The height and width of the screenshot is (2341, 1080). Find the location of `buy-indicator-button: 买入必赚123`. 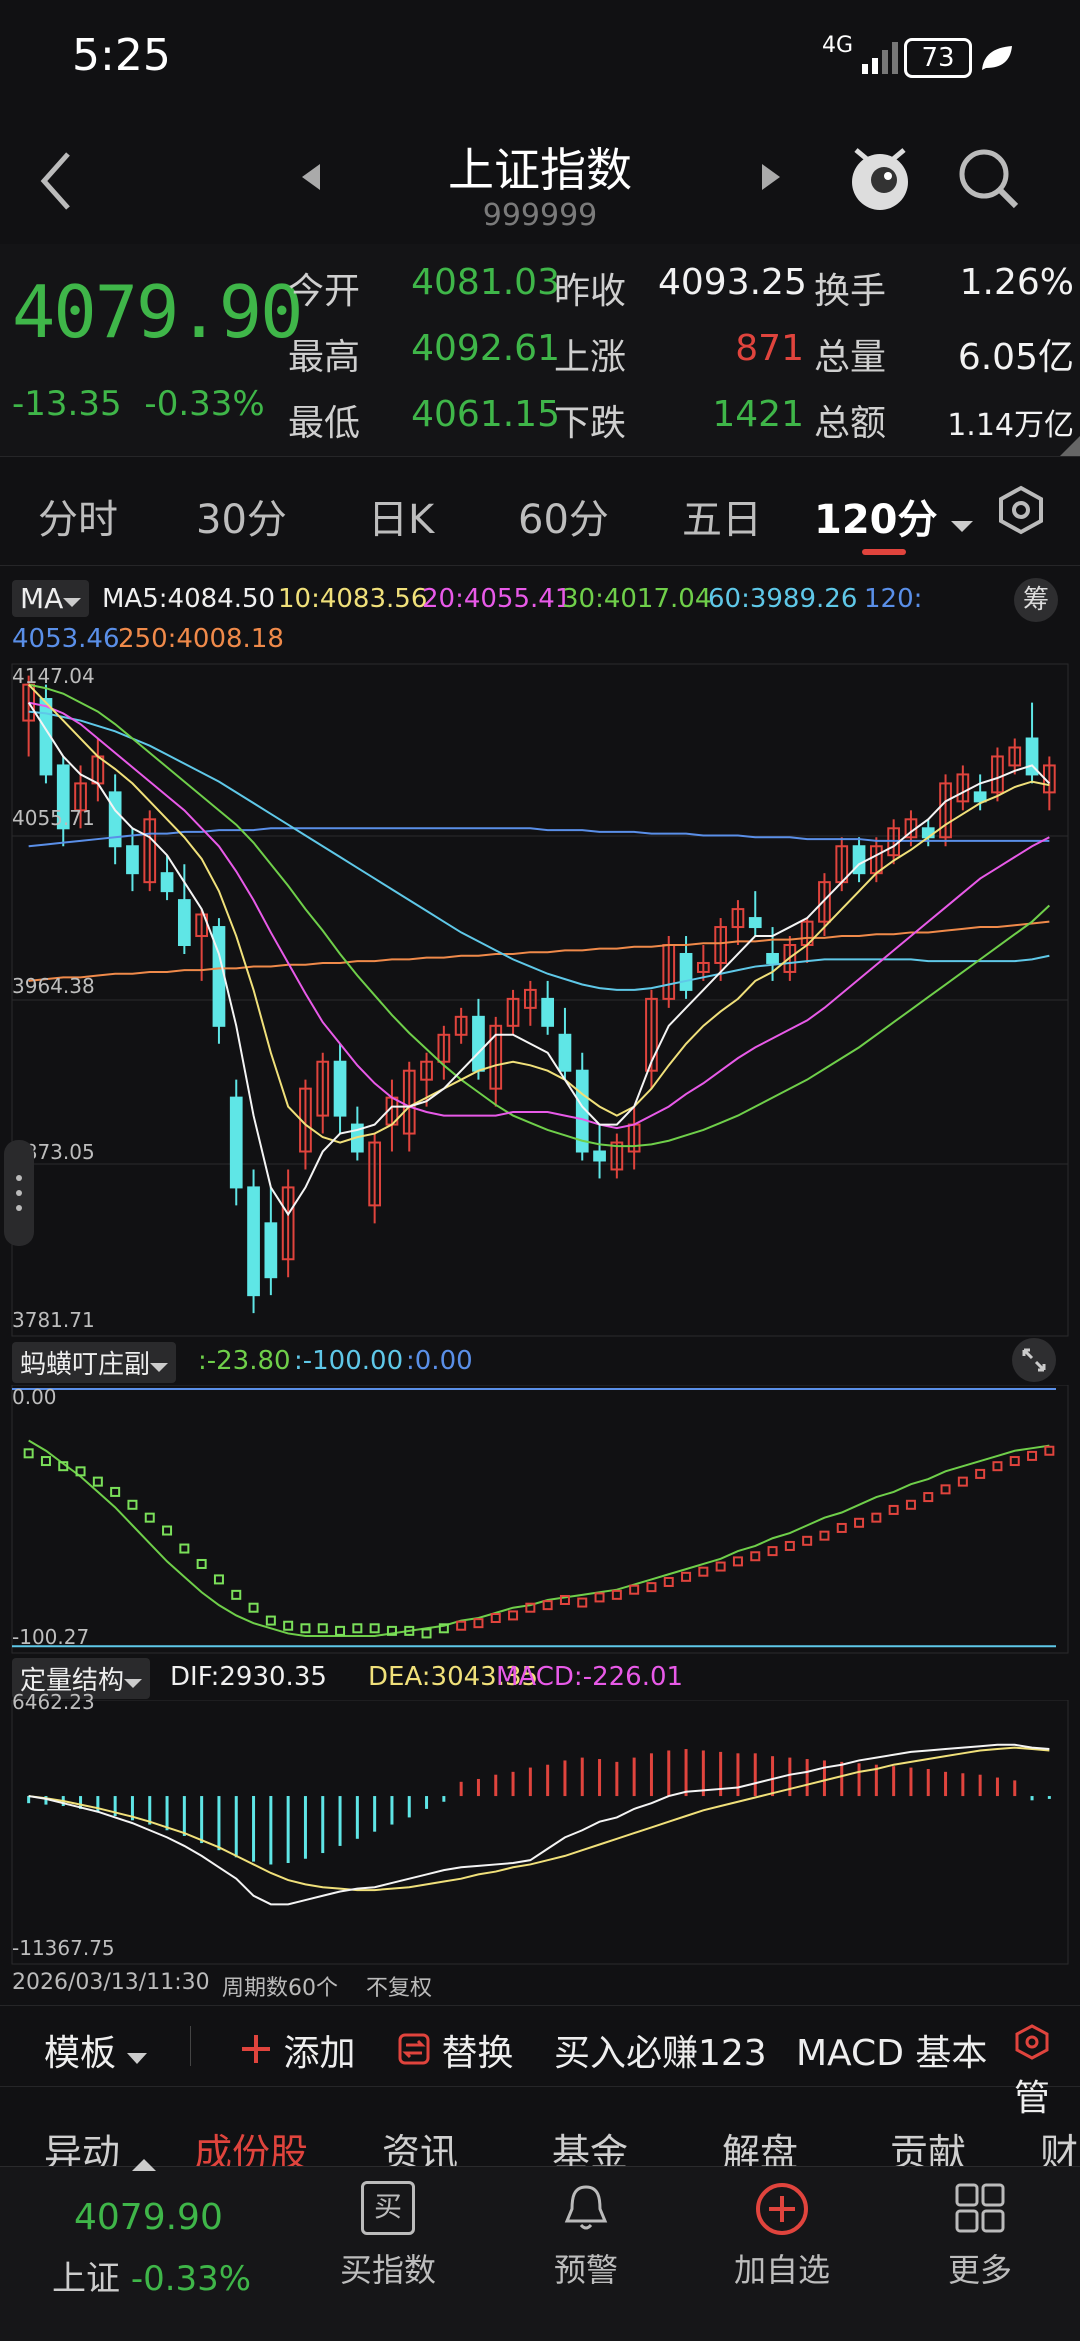

buy-indicator-button: 买入必赚123 is located at coordinates (660, 2053).